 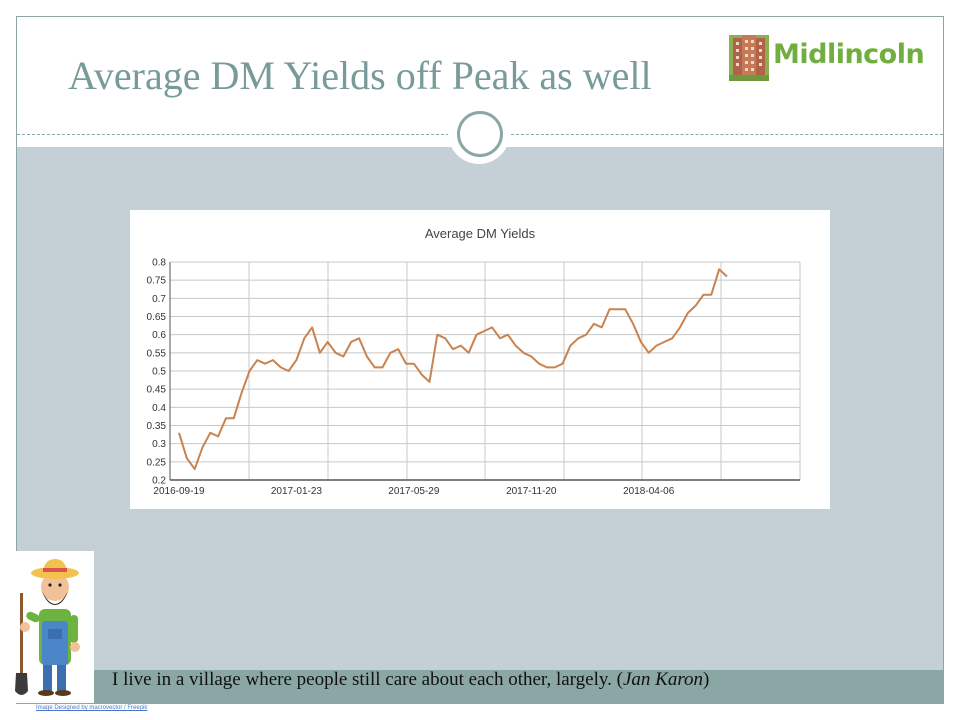 I want to click on y-tick-label: 0.7, so click(x=159, y=299).